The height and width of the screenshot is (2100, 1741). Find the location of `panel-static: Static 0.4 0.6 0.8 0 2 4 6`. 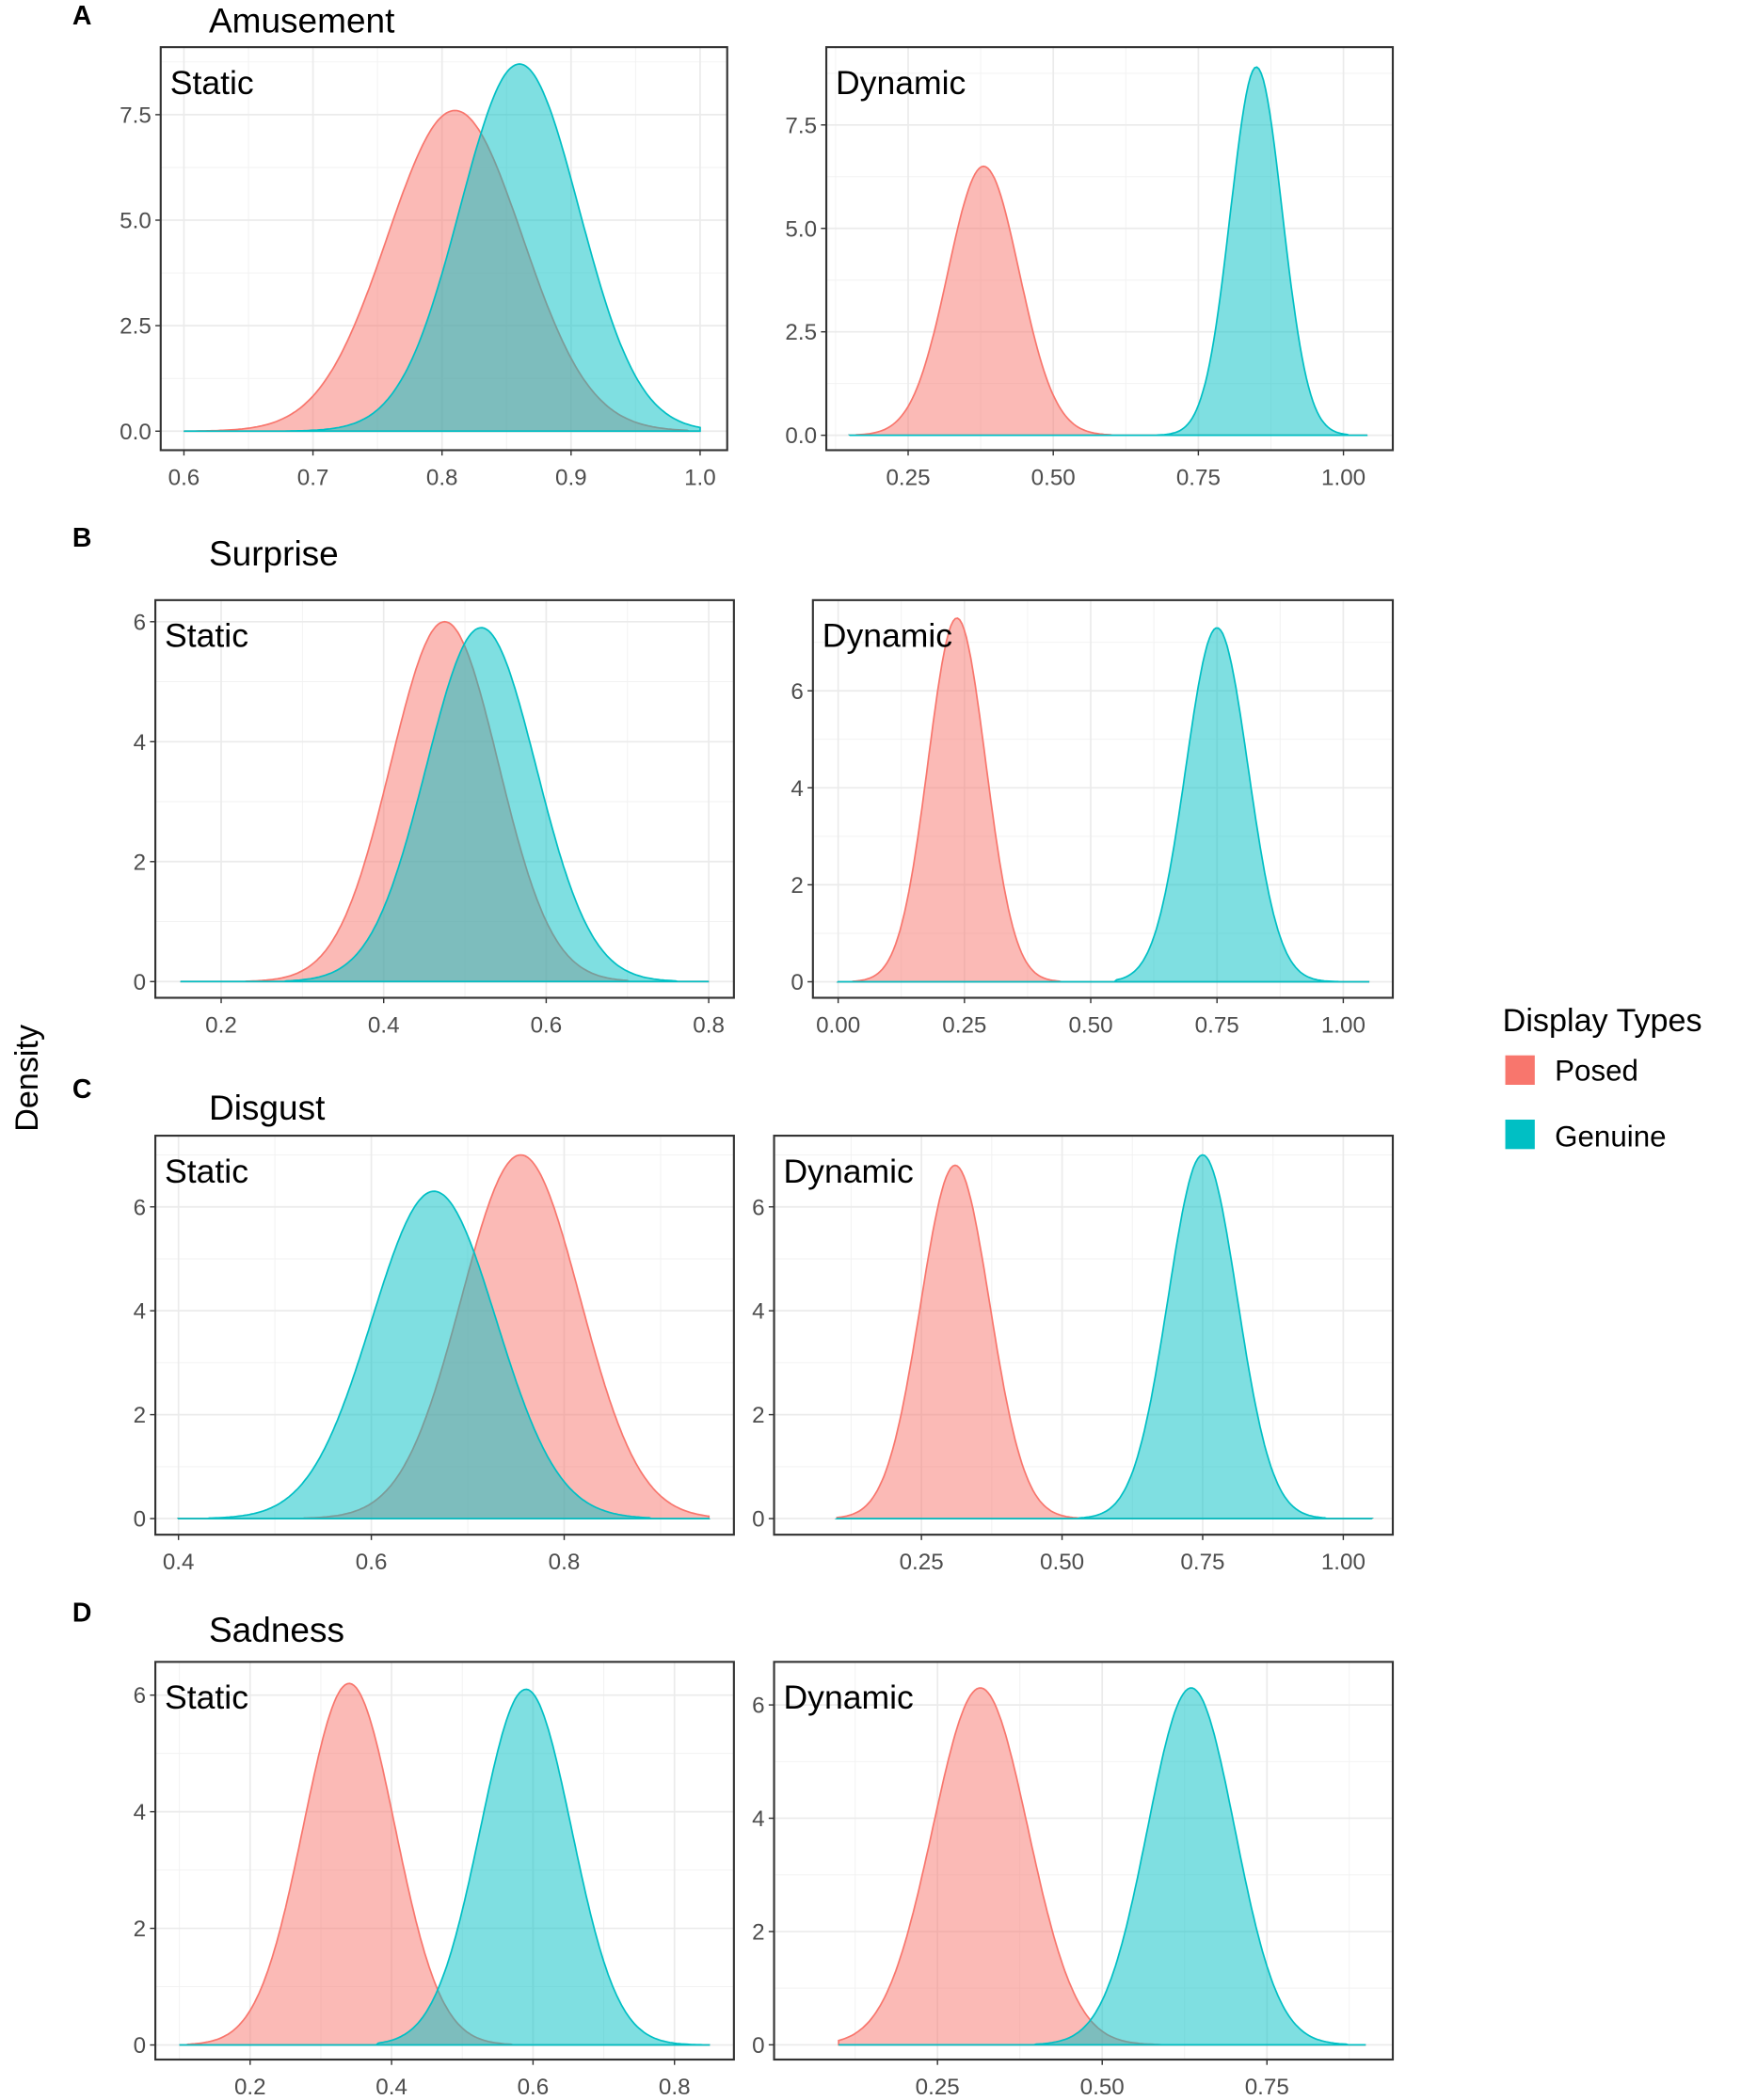

panel-static: Static 0.4 0.6 0.8 0 2 4 6 is located at coordinates (435, 1355).